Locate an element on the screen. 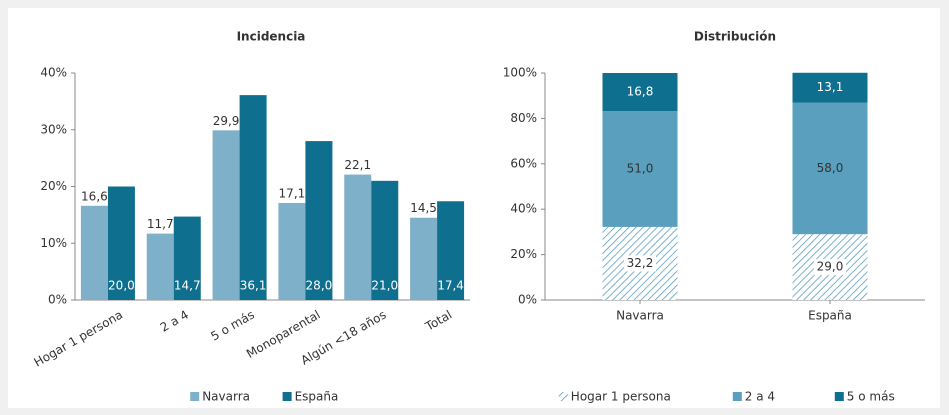 Image resolution: width=949 pixels, height=415 pixels. value-label: 36,1 is located at coordinates (253, 286).